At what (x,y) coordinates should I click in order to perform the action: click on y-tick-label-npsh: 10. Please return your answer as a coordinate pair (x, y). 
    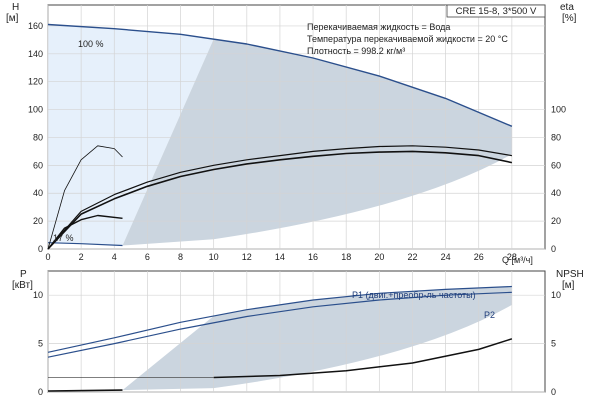
    Looking at the image, I should click on (556, 295).